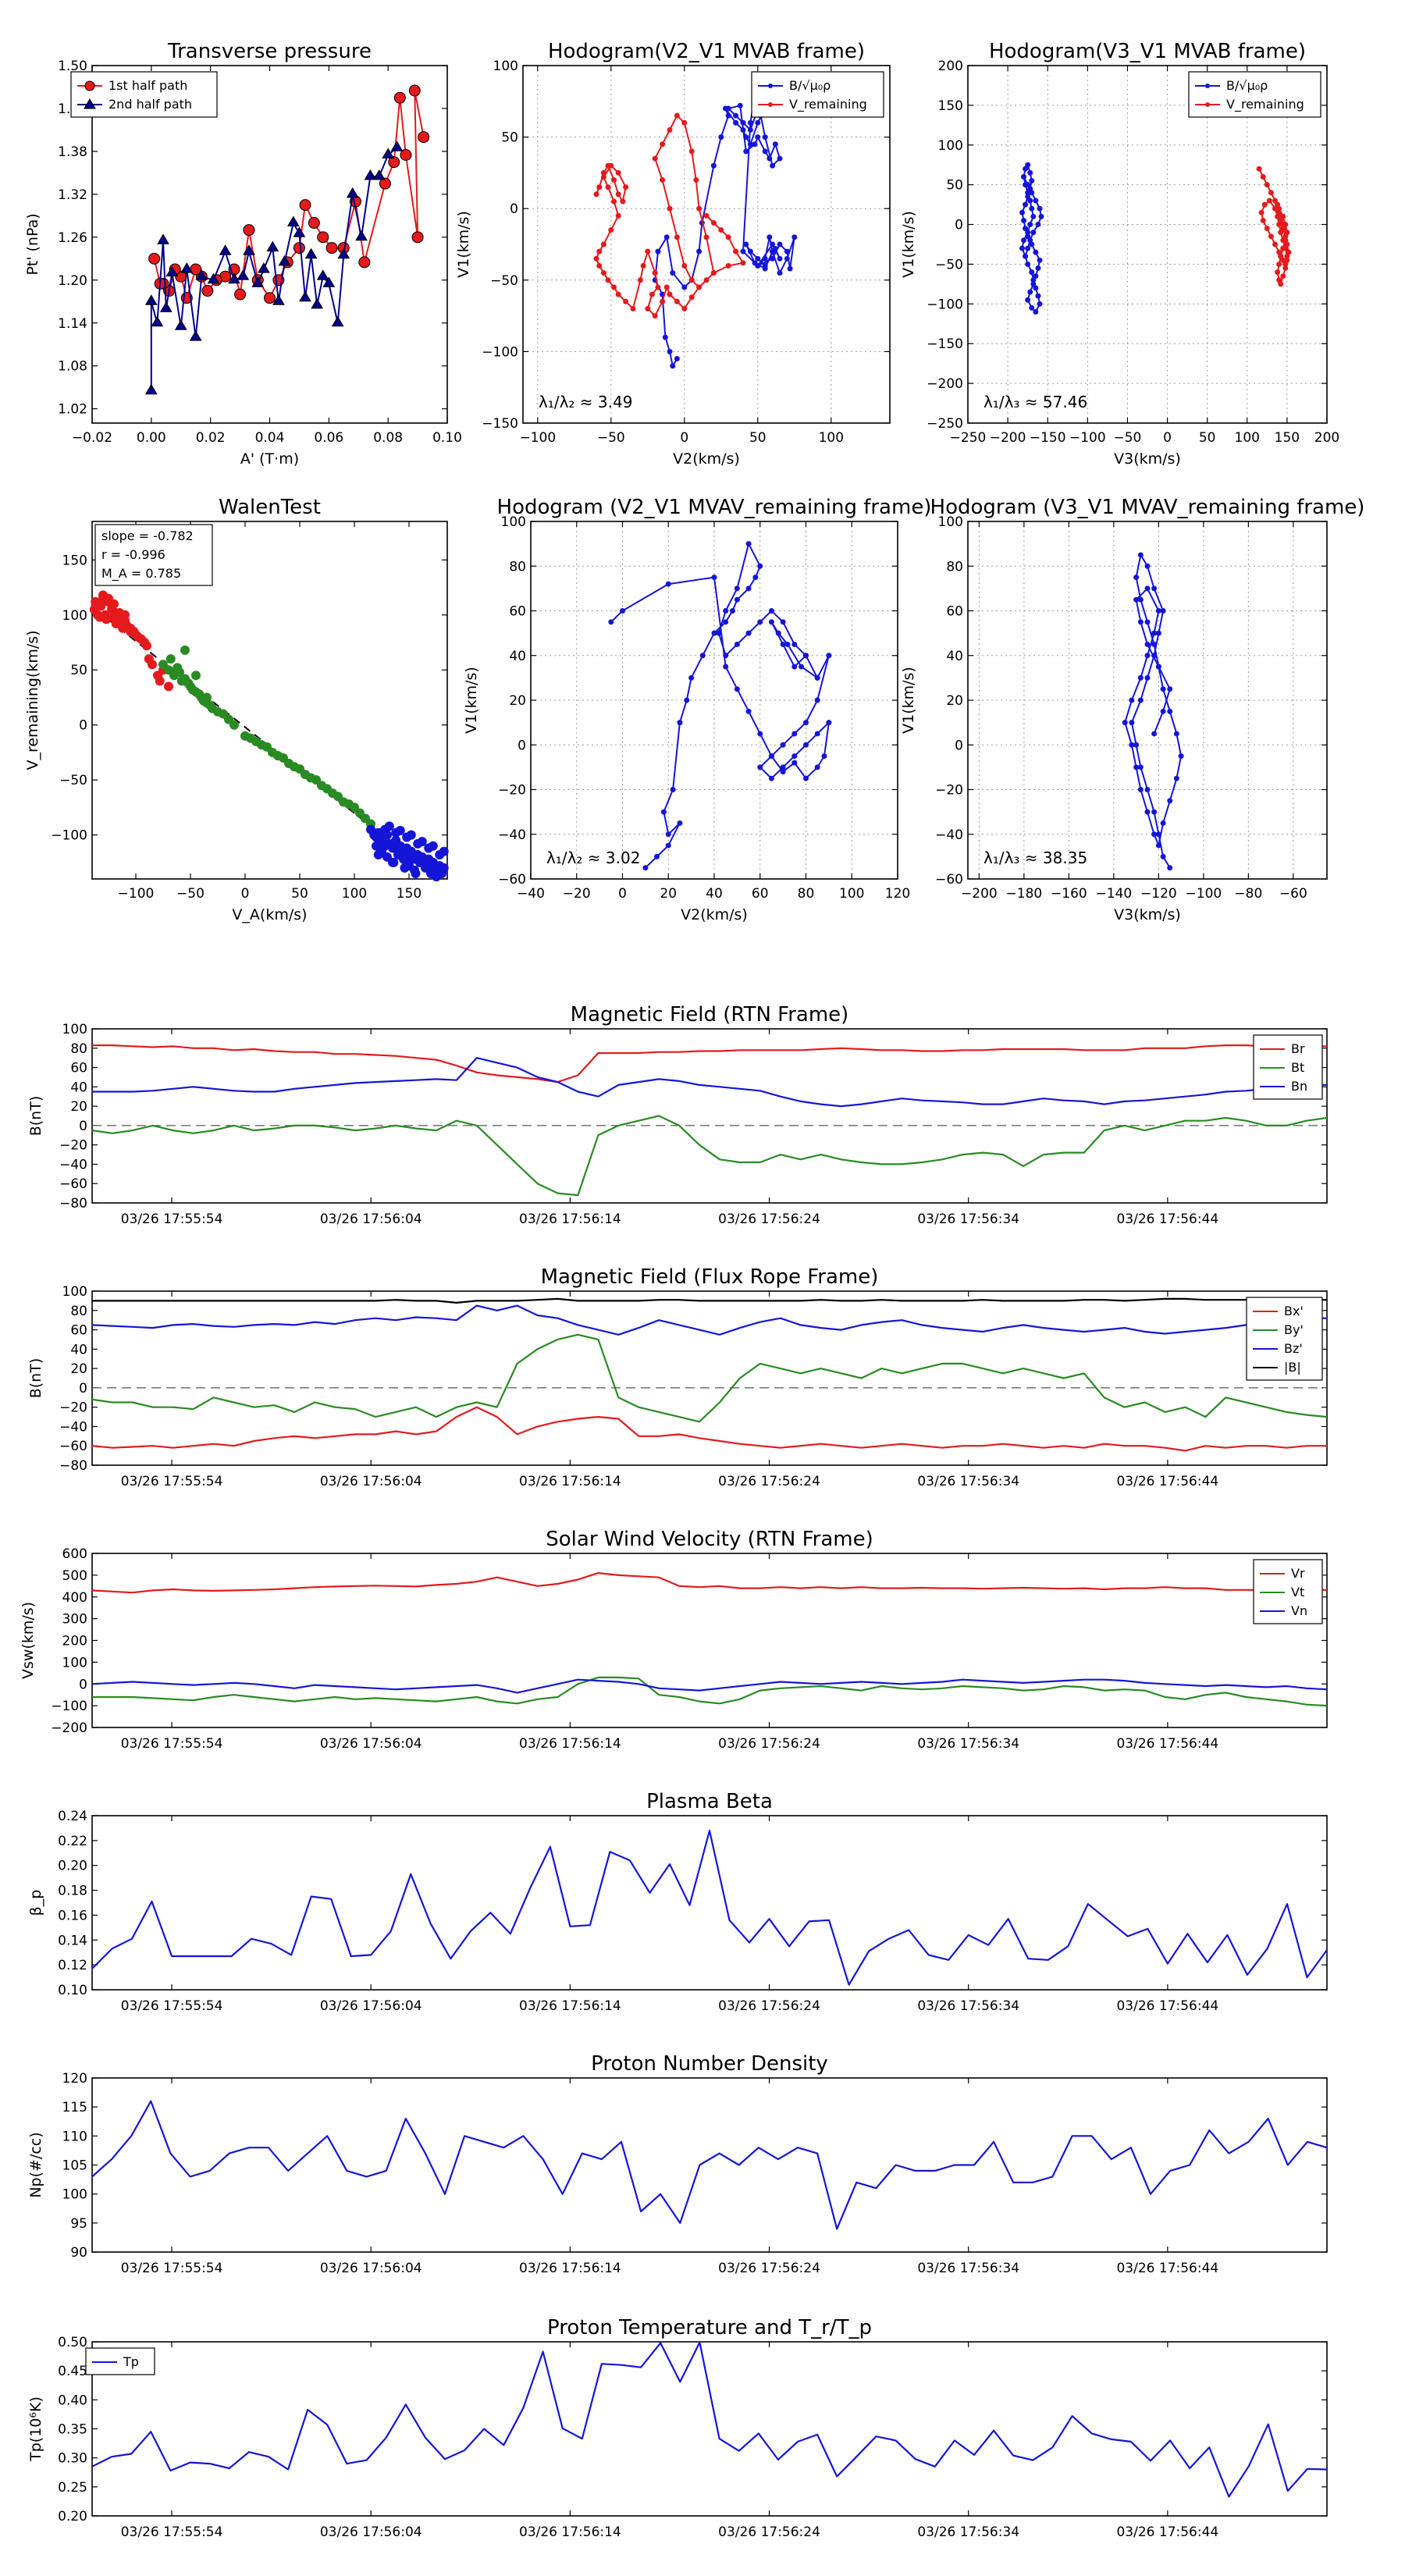 The image size is (1405, 2576). I want to click on legend-label: Vt, so click(1297, 1592).